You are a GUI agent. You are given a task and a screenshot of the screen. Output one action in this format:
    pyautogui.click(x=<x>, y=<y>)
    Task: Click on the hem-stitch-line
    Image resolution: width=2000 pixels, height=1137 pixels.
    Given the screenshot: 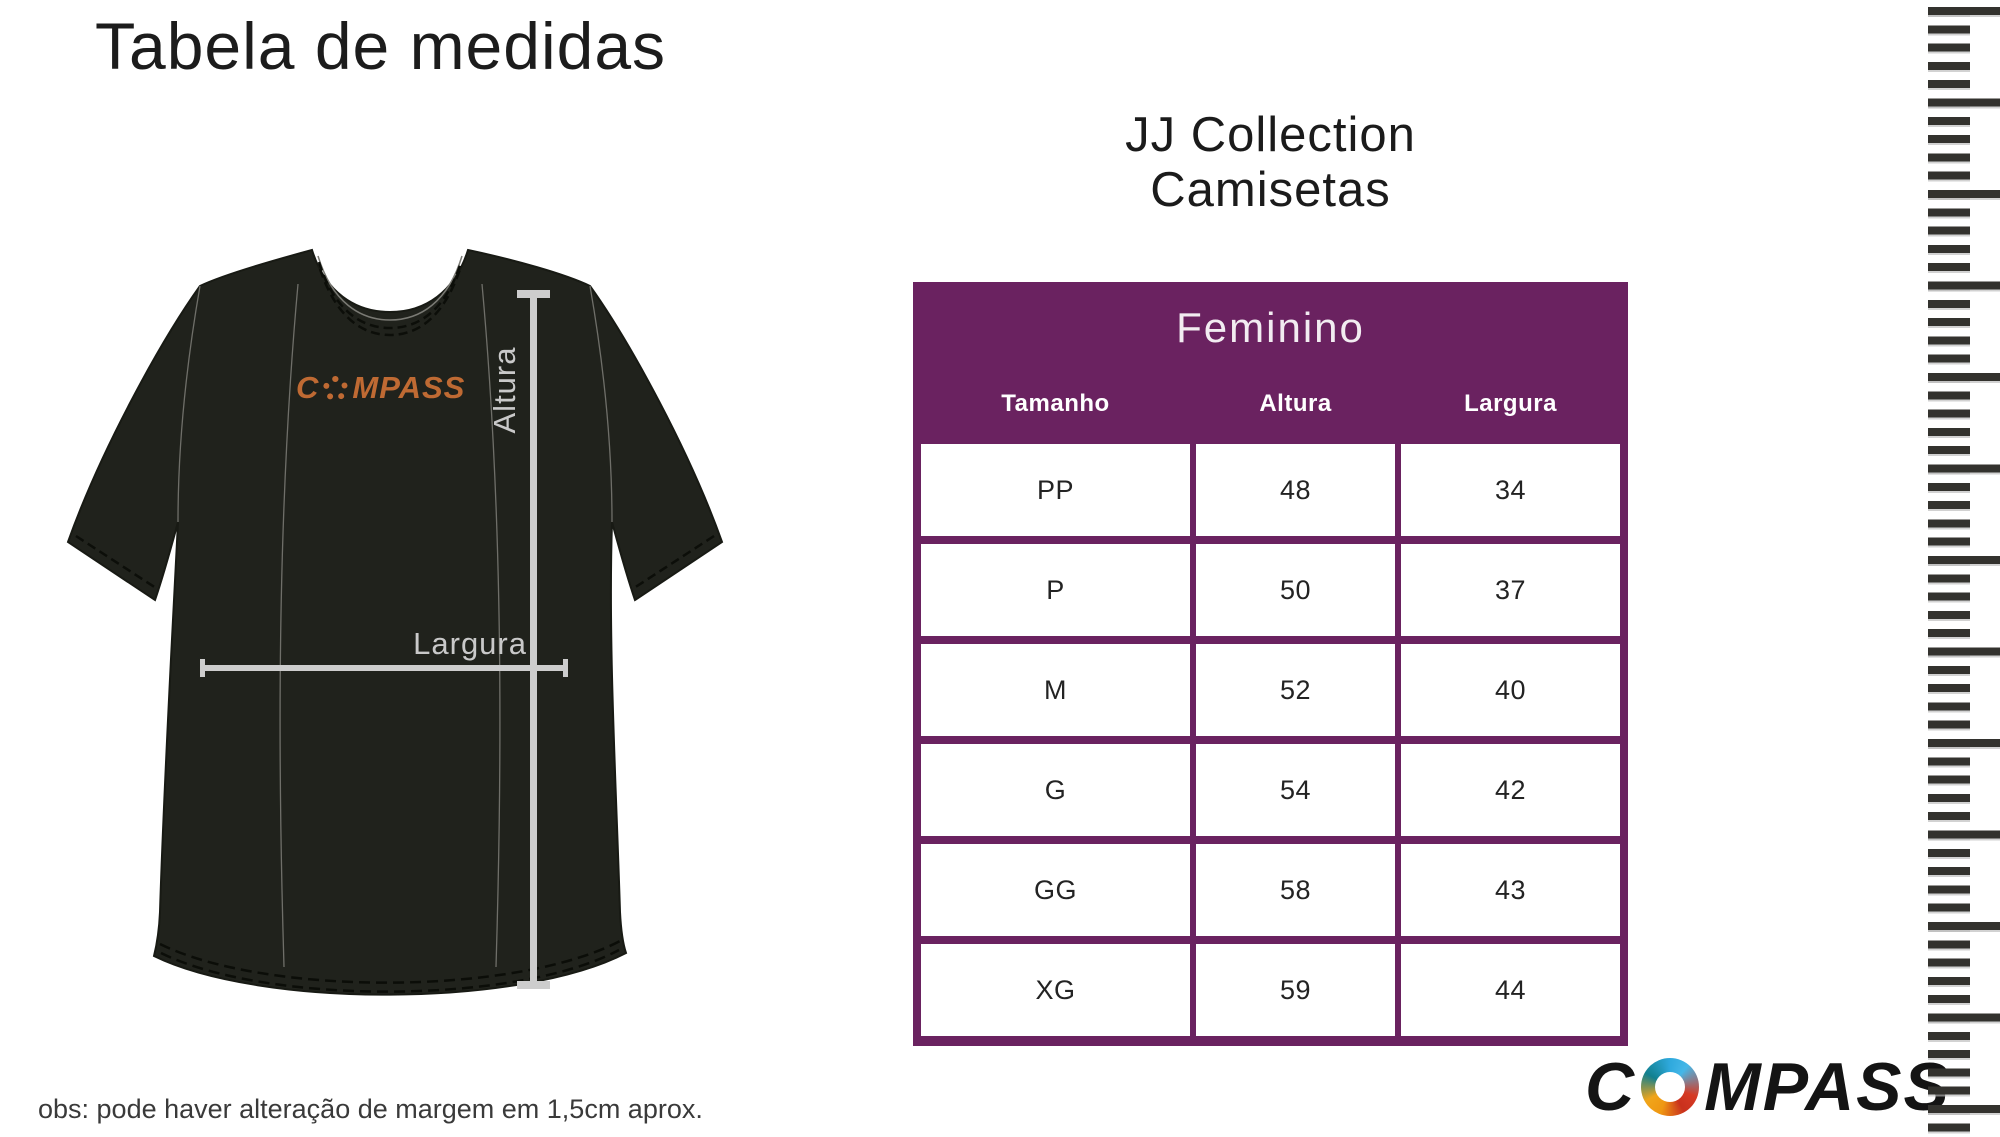 What is the action you would take?
    pyautogui.click(x=390, y=961)
    